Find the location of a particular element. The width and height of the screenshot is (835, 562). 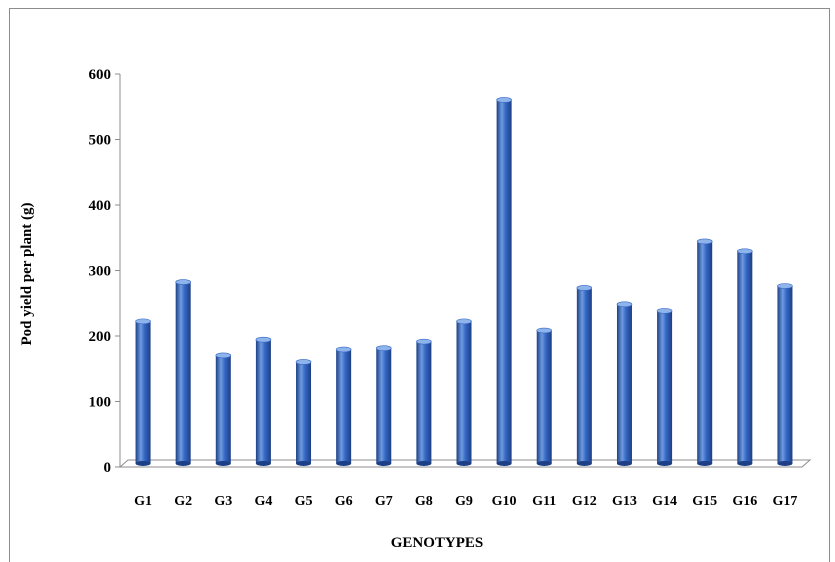

x-tick-label: G11 is located at coordinates (544, 501).